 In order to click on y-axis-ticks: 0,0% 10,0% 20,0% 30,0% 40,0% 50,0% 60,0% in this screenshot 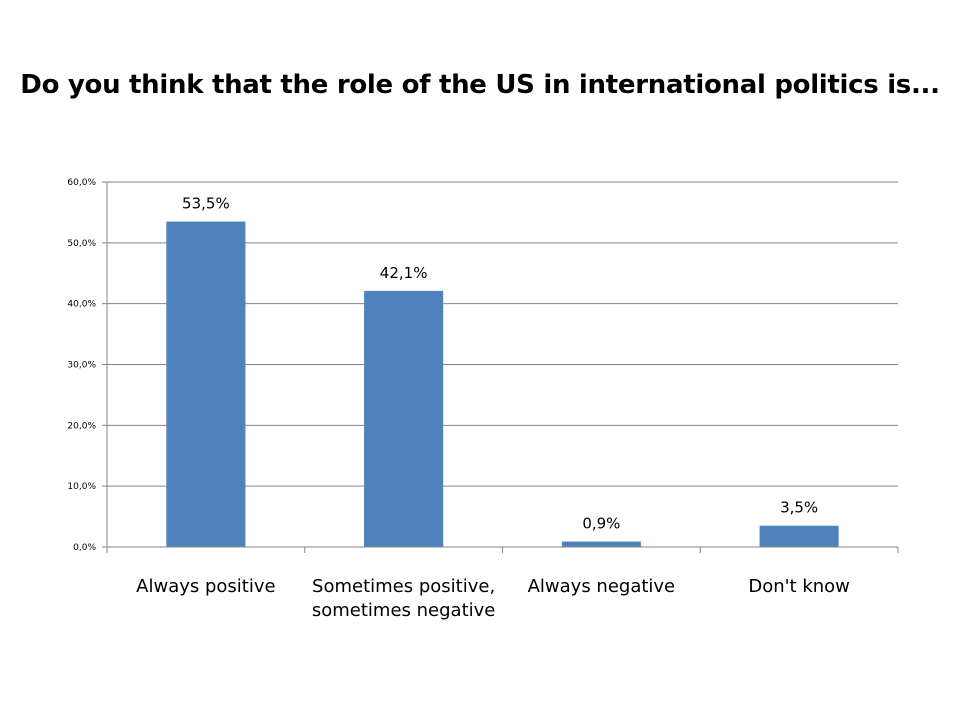, I will do `click(87, 365)`.